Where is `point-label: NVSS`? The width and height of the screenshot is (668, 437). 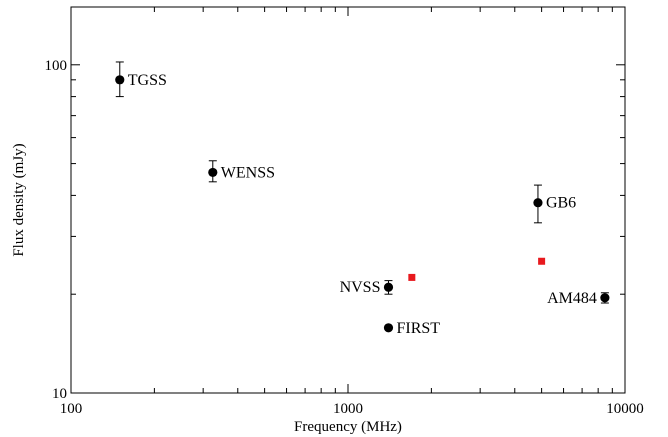
point-label: NVSS is located at coordinates (360, 287).